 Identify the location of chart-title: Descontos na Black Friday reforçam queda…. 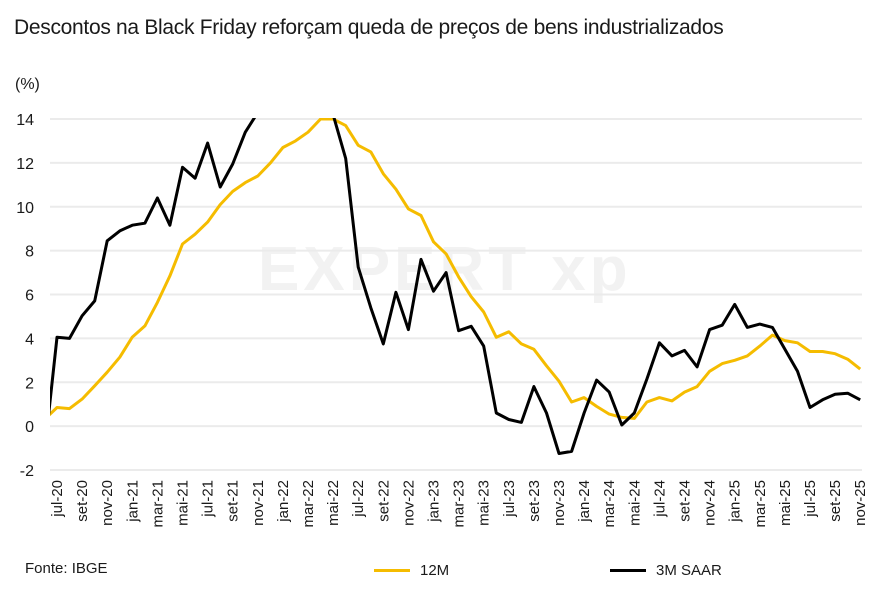
(369, 27).